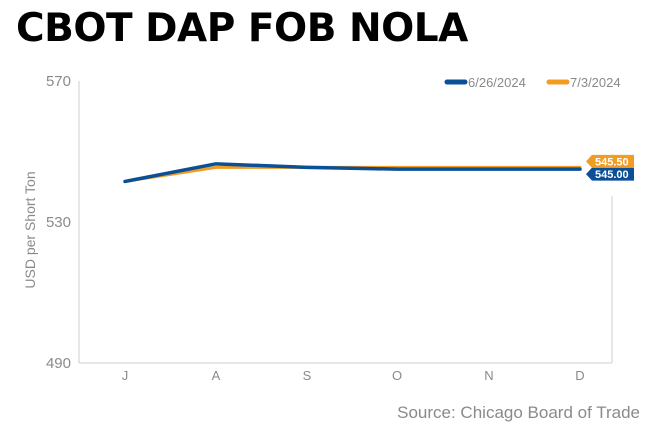 The image size is (658, 435). I want to click on y-tick-labels: 490 530 570, so click(58, 222).